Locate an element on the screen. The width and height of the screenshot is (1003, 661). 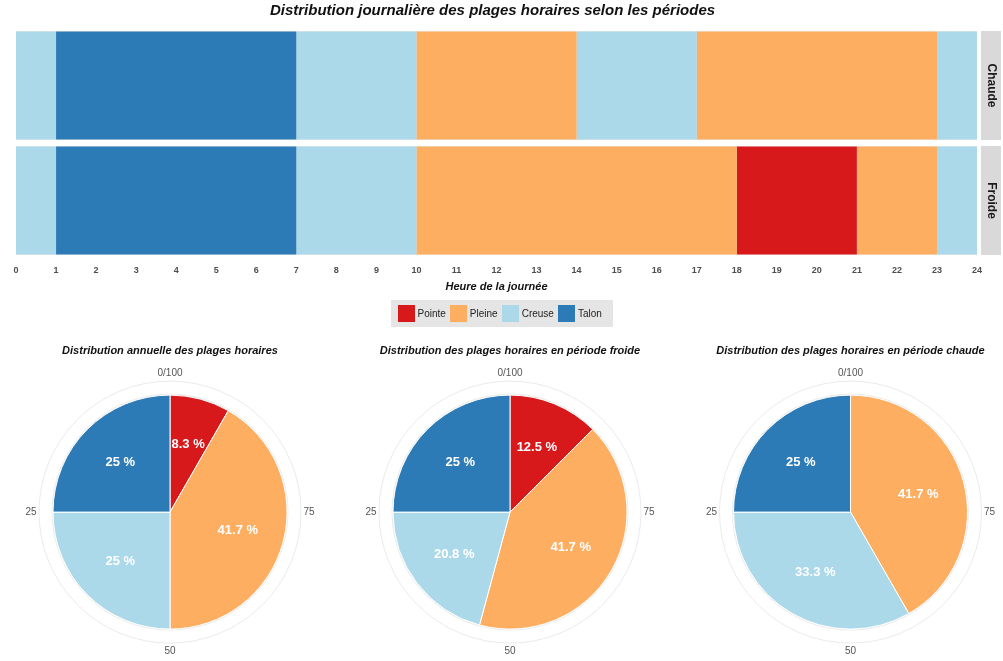
x-tick-label: 23 is located at coordinates (936, 269).